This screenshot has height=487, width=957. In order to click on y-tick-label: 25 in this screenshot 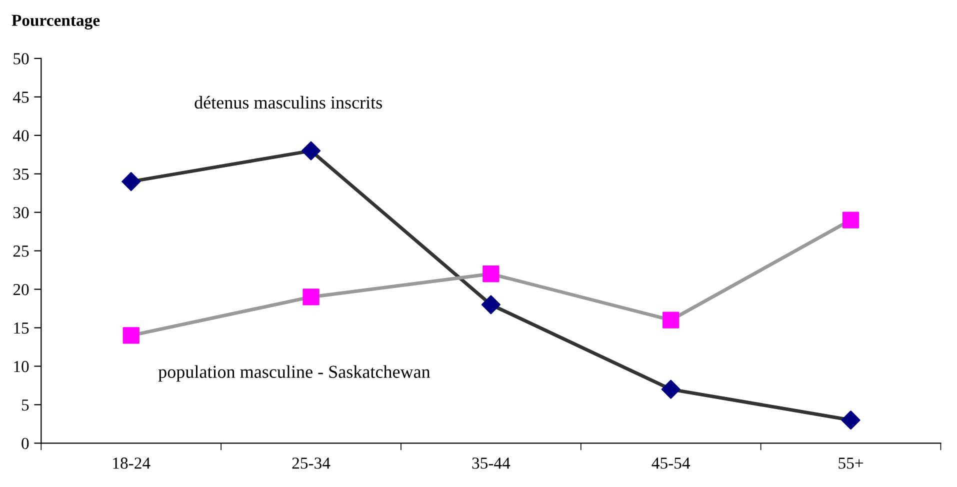, I will do `click(21, 251)`.